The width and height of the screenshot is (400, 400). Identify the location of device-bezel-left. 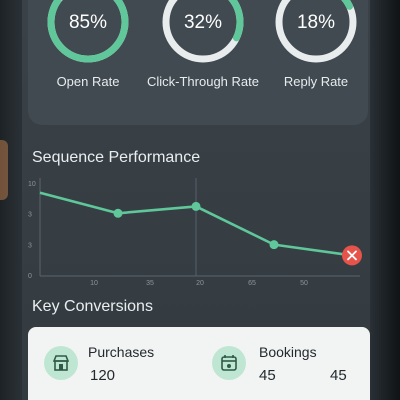
(11, 200).